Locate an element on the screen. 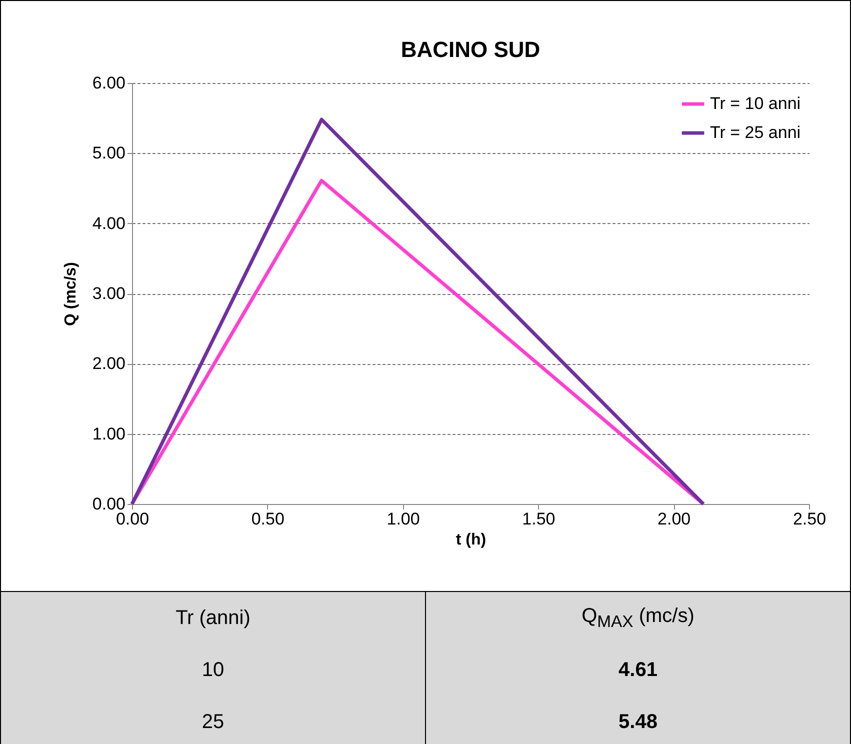 This screenshot has height=744, width=851. y-tick-label: 2.00 is located at coordinates (109, 364).